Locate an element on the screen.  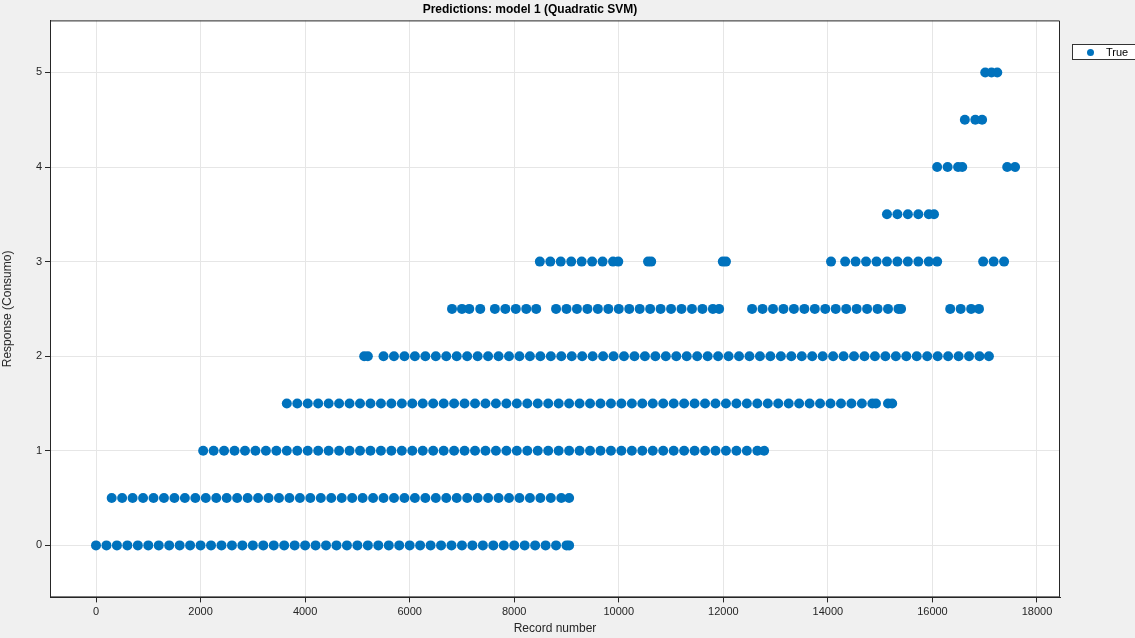
y-tick-label: 4 is located at coordinates (38, 166).